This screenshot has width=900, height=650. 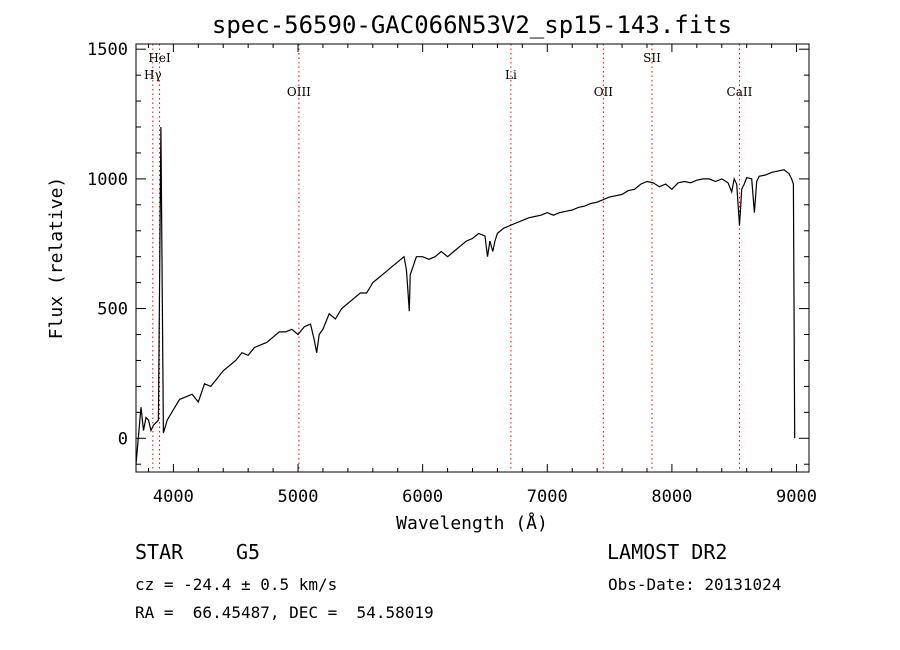 I want to click on y-axis-label: Flux (relative), so click(x=56, y=258).